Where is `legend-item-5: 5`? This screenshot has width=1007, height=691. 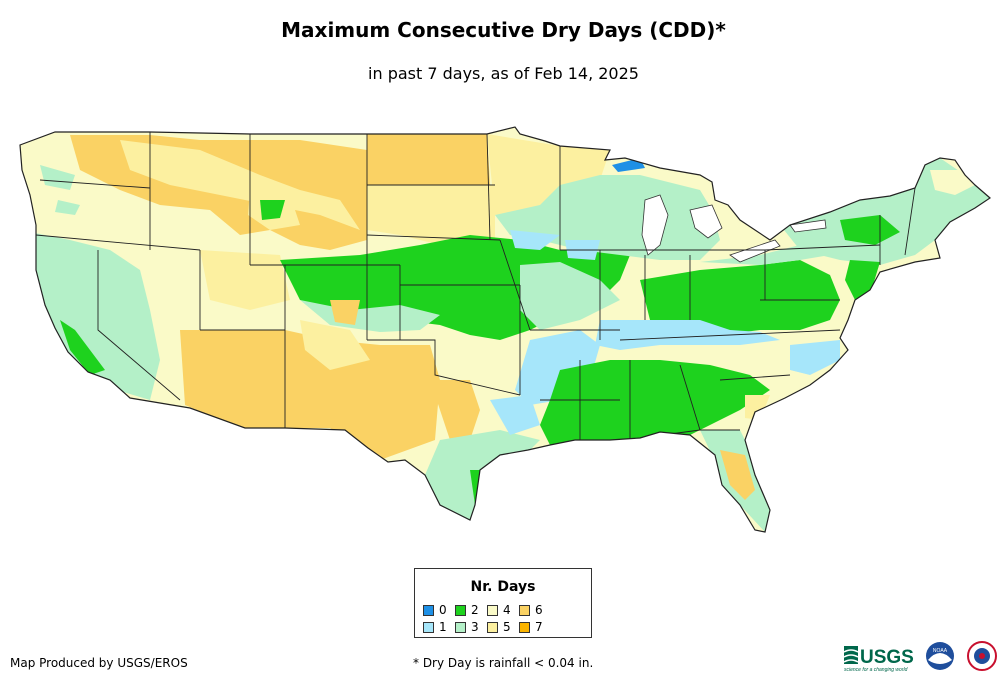
legend-item-5: 5 is located at coordinates (499, 627).